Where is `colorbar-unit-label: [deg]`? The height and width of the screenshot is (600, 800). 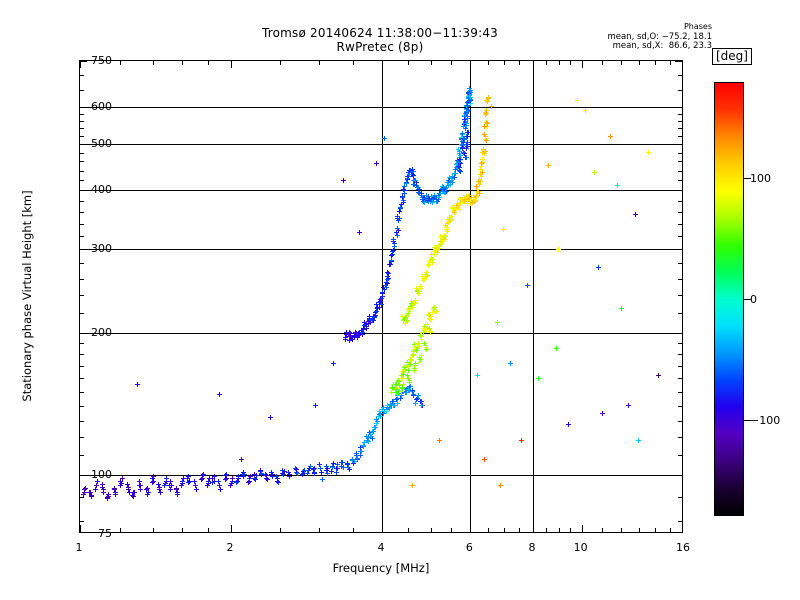 colorbar-unit-label: [deg] is located at coordinates (732, 56).